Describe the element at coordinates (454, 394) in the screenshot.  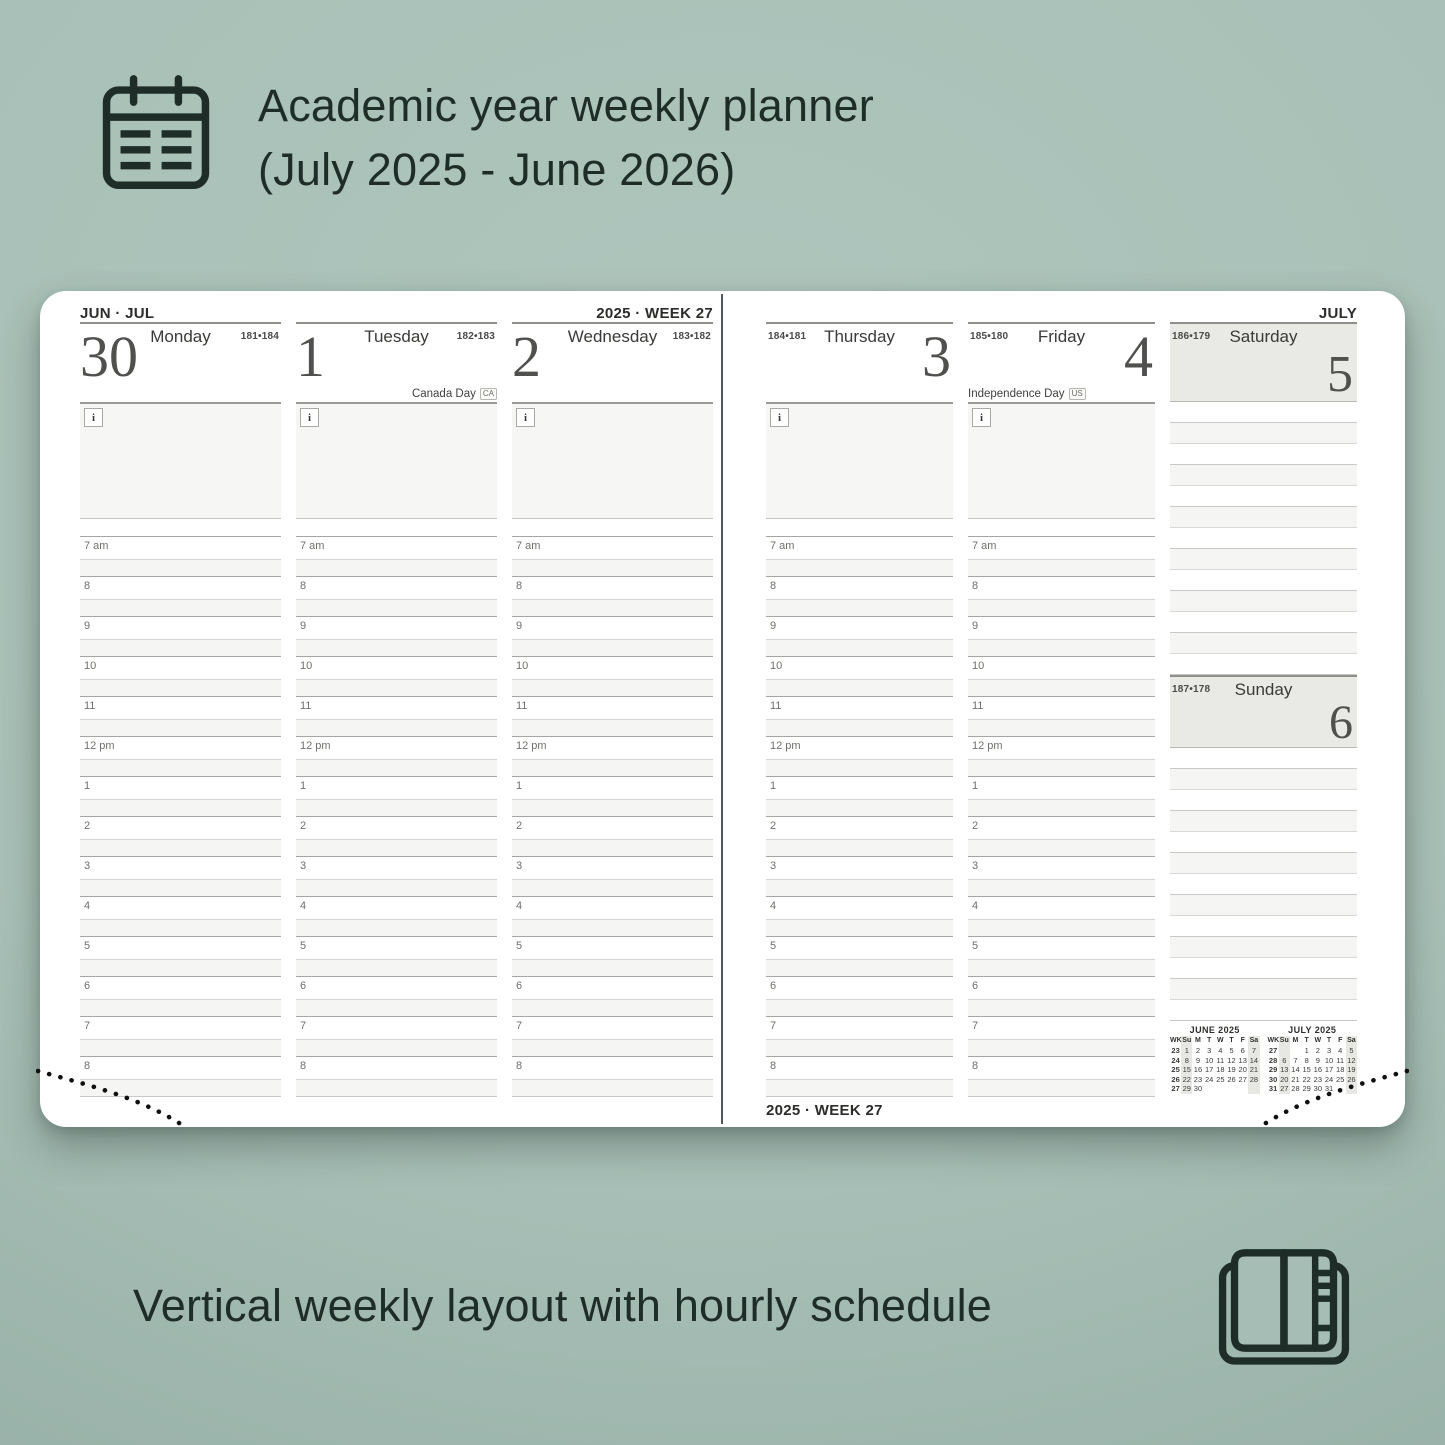
I see `holiday: Canada Day CA` at that location.